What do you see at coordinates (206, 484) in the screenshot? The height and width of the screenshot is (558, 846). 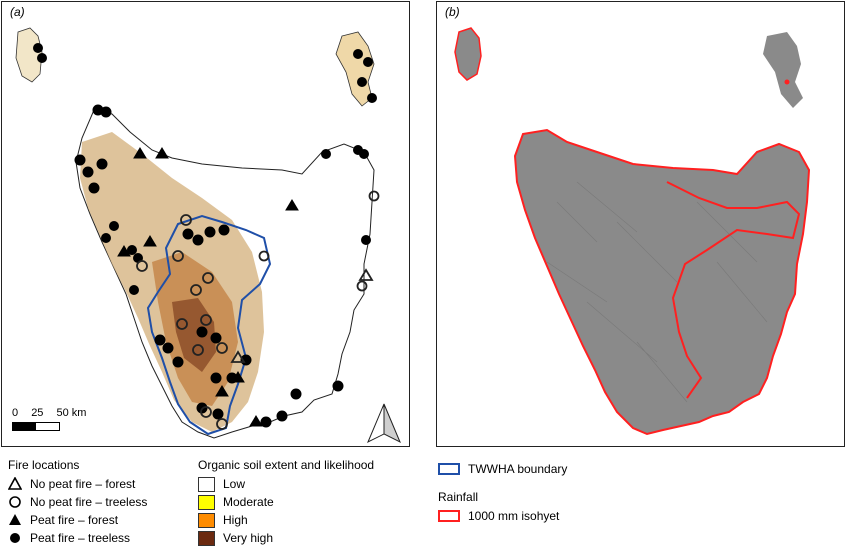 I see `swatch-low` at bounding box center [206, 484].